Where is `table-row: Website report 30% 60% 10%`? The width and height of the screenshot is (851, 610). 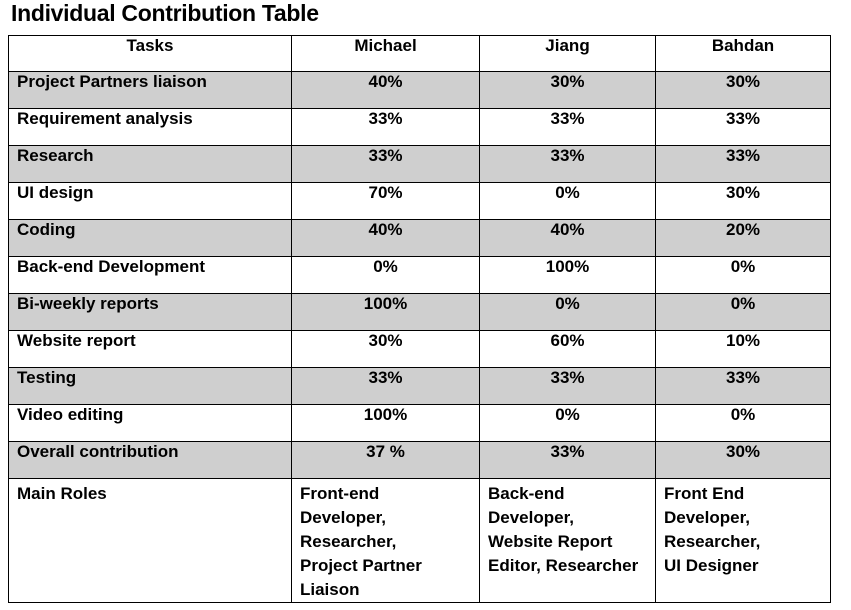
table-row: Website report 30% 60% 10% is located at coordinates (419, 349).